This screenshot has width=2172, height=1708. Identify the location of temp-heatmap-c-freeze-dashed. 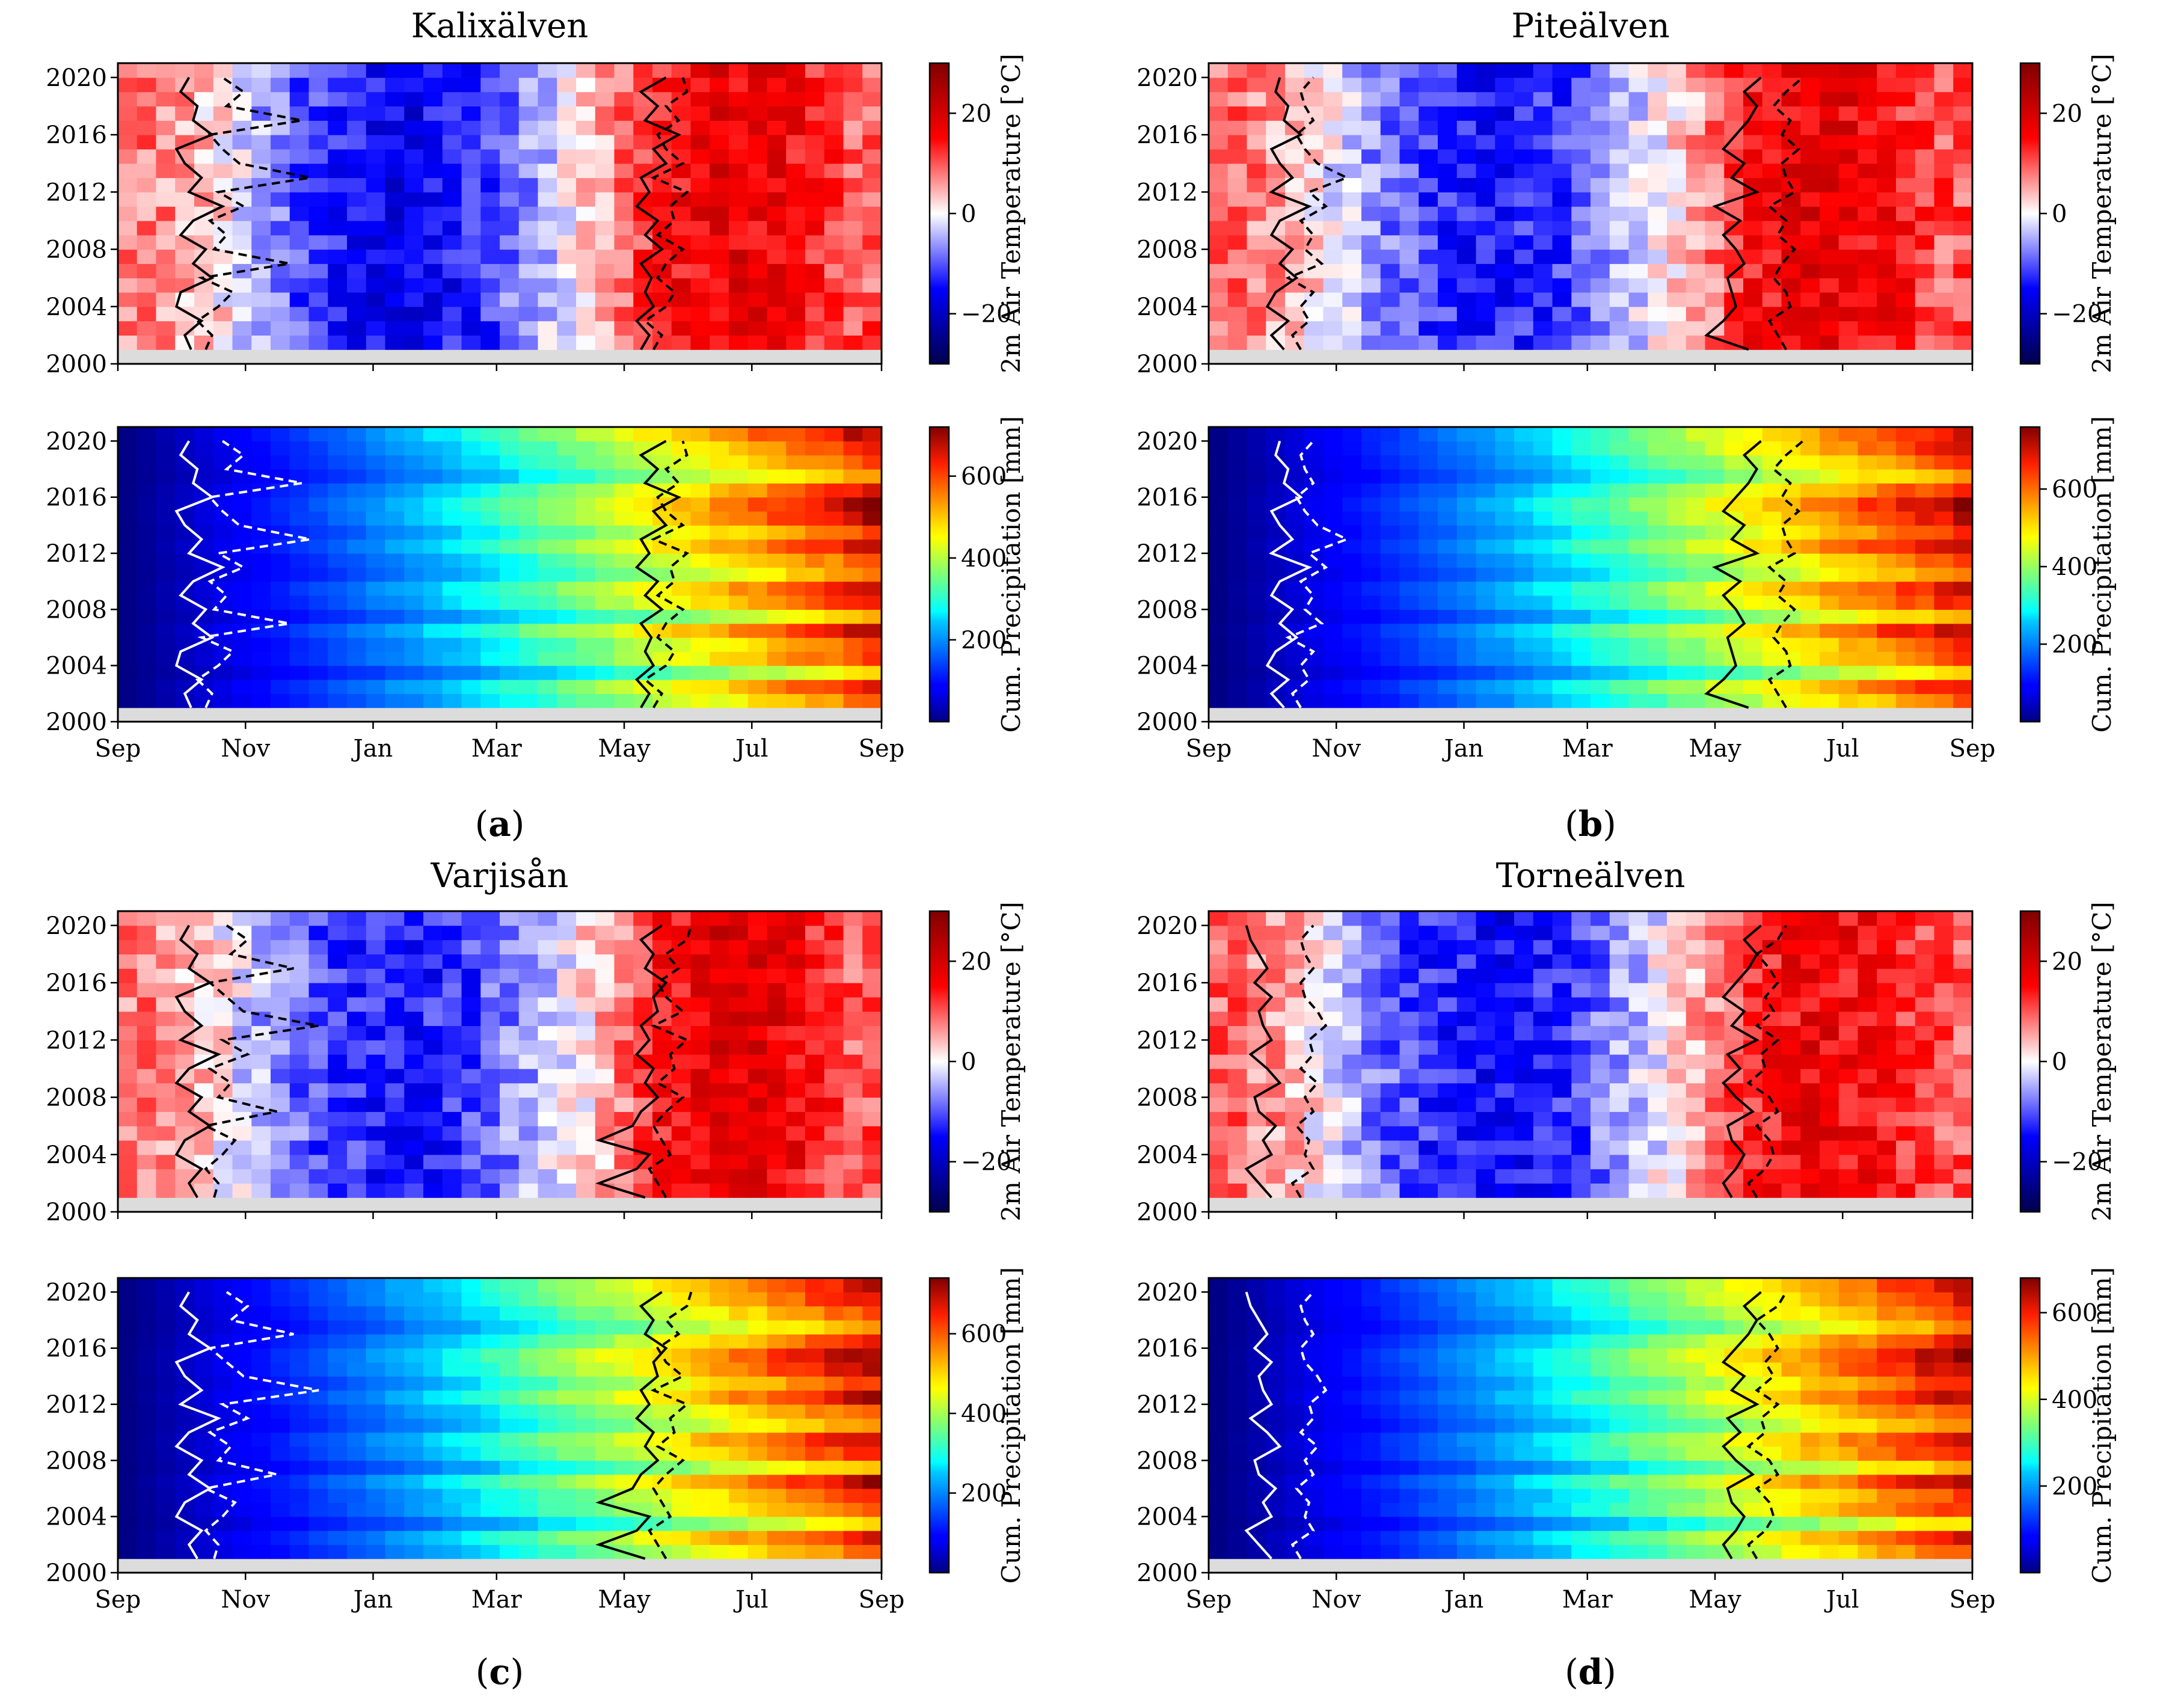
(260, 1061).